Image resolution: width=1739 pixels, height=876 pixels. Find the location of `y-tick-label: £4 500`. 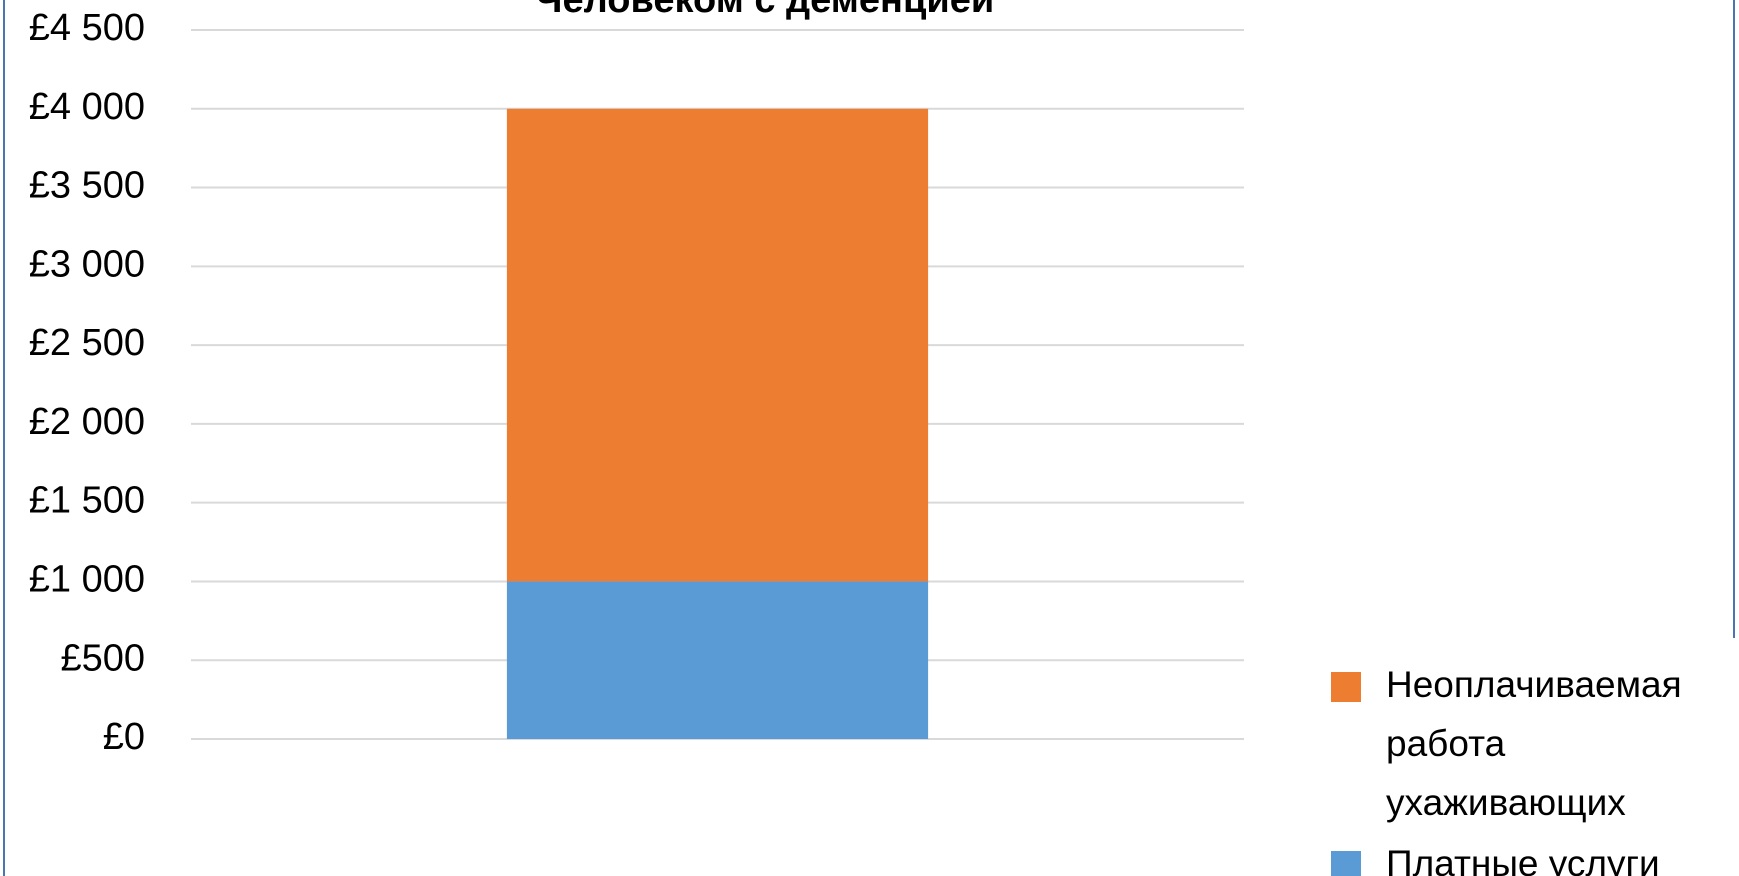

y-tick-label: £4 500 is located at coordinates (87, 28).